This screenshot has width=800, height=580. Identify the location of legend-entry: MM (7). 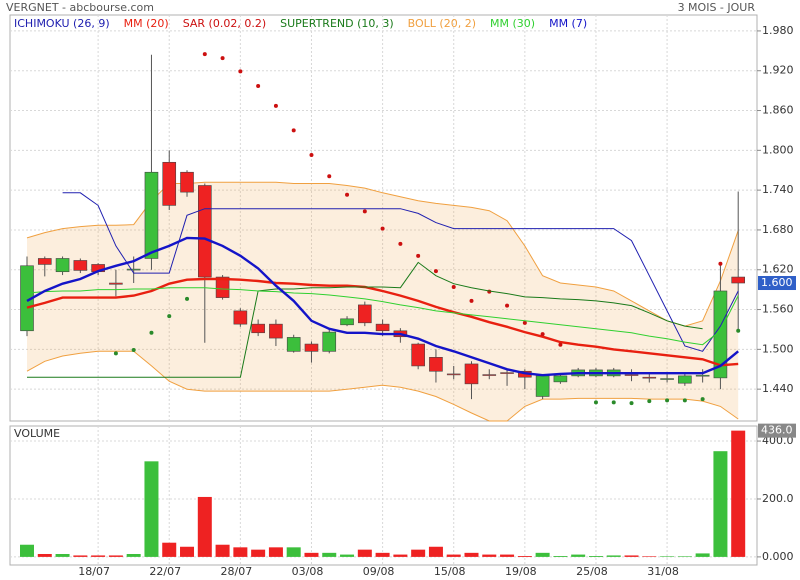
(568, 23).